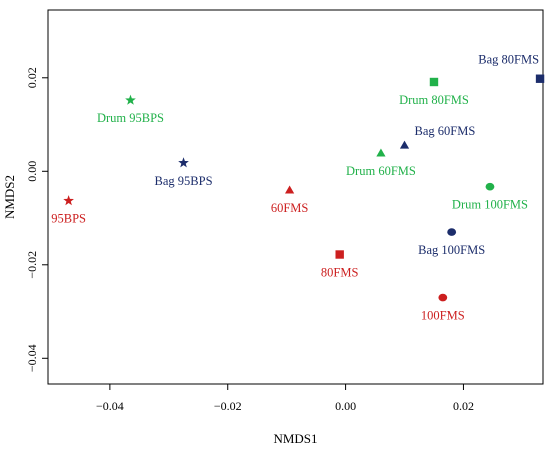  I want to click on point-label: Bag 80FMS, so click(508, 60).